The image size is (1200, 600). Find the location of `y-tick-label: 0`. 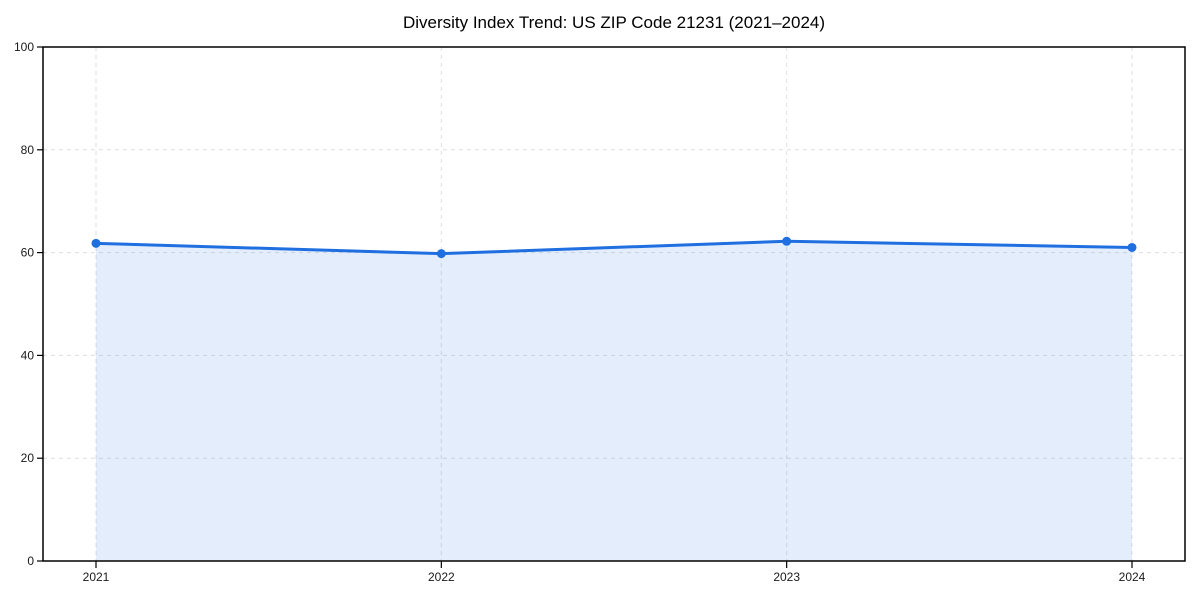

y-tick-label: 0 is located at coordinates (30, 561).